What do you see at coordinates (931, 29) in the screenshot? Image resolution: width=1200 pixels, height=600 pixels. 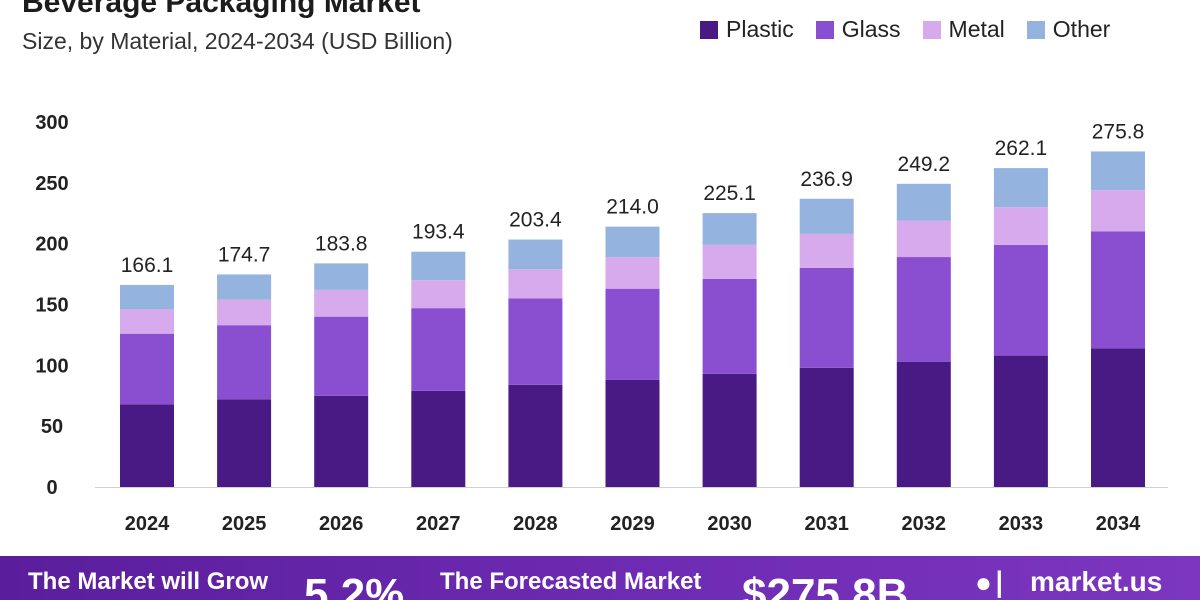 I see `legend-swatch-metal` at bounding box center [931, 29].